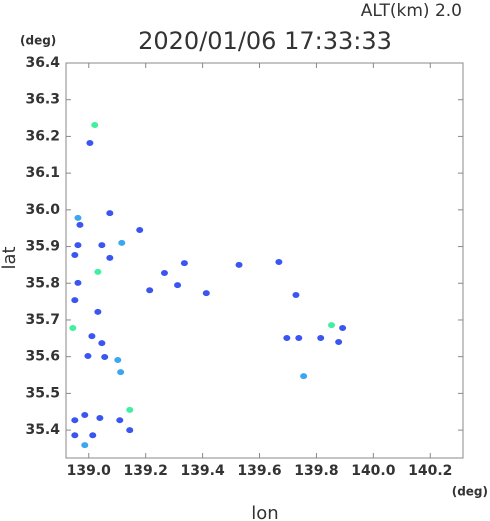  Describe the element at coordinates (42, 393) in the screenshot. I see `y-tick-label: 35.5` at that location.